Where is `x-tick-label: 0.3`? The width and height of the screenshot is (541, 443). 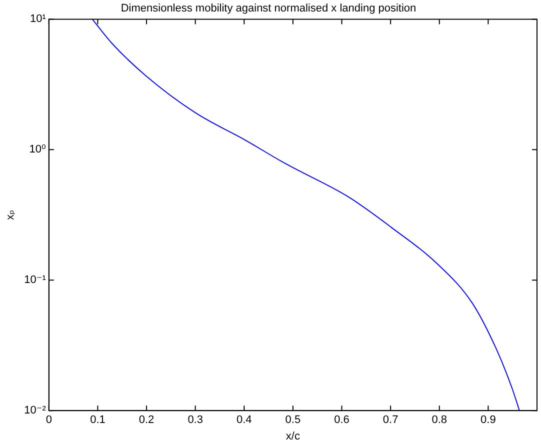 x-tick-label: 0.3 is located at coordinates (195, 420).